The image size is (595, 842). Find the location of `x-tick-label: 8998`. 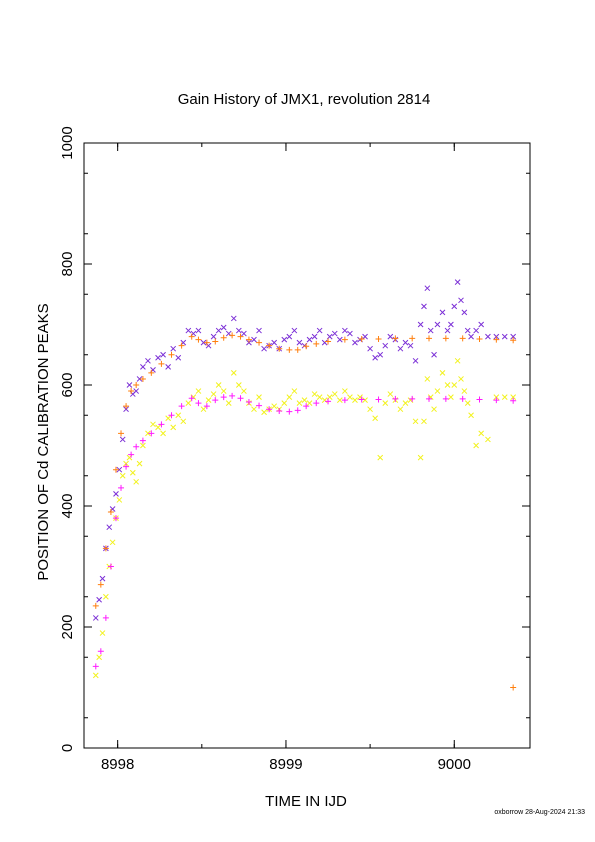

x-tick-label: 8998 is located at coordinates (117, 764).